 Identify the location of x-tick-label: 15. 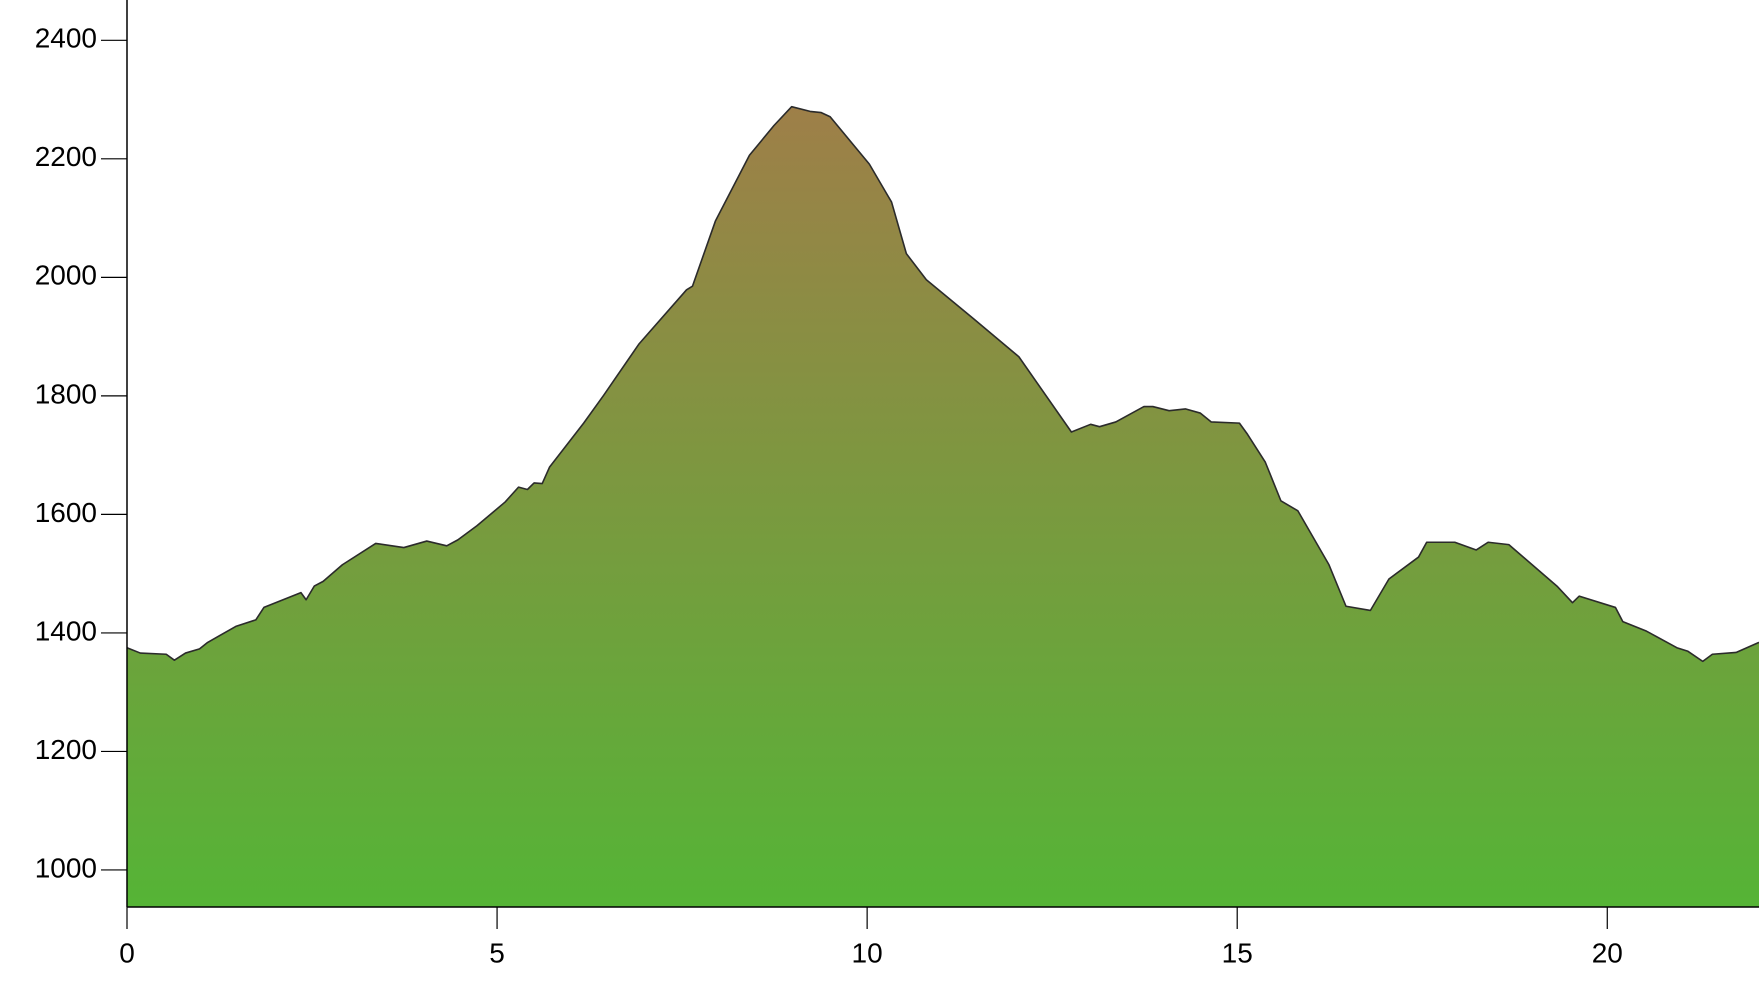
(1237, 952).